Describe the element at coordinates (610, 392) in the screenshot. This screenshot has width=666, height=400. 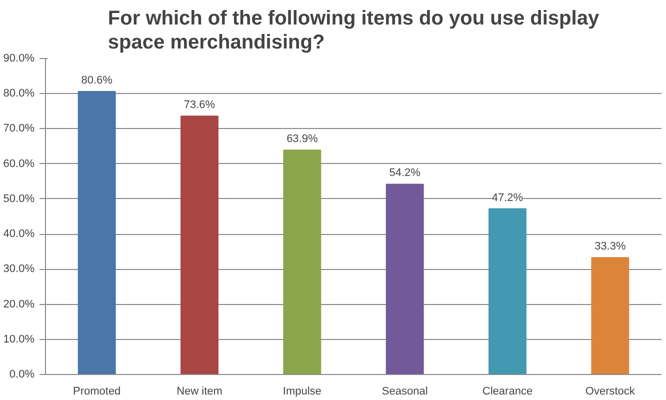
I see `x-tick-label: Overstock` at that location.